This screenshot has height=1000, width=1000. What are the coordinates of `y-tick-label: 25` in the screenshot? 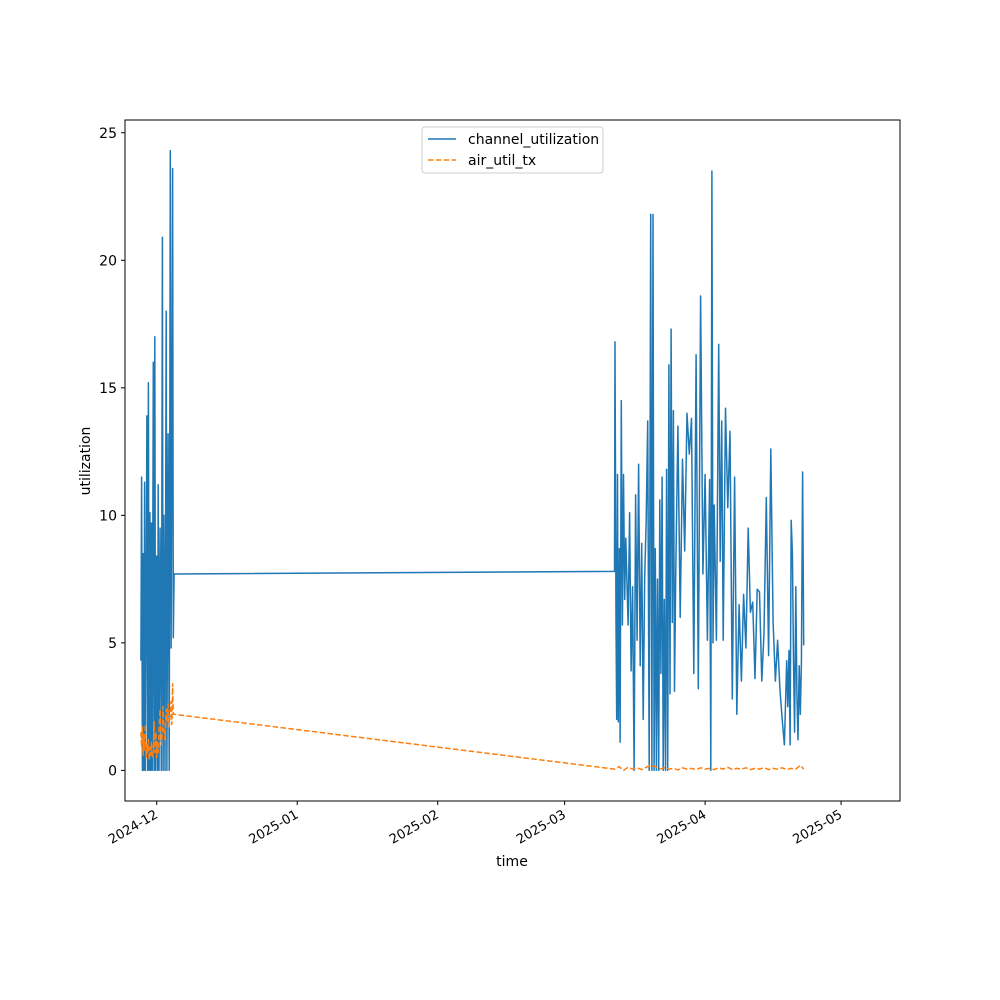 It's located at (108, 134).